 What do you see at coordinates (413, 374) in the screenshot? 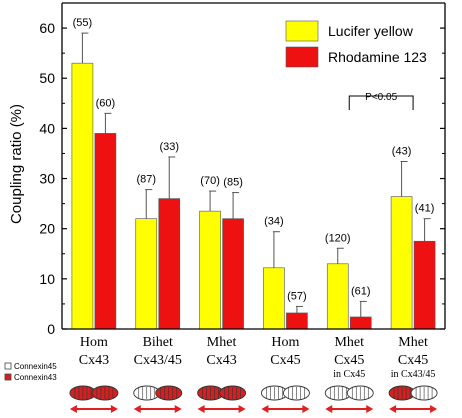
I see `category-label-line3: in Cx43/45` at bounding box center [413, 374].